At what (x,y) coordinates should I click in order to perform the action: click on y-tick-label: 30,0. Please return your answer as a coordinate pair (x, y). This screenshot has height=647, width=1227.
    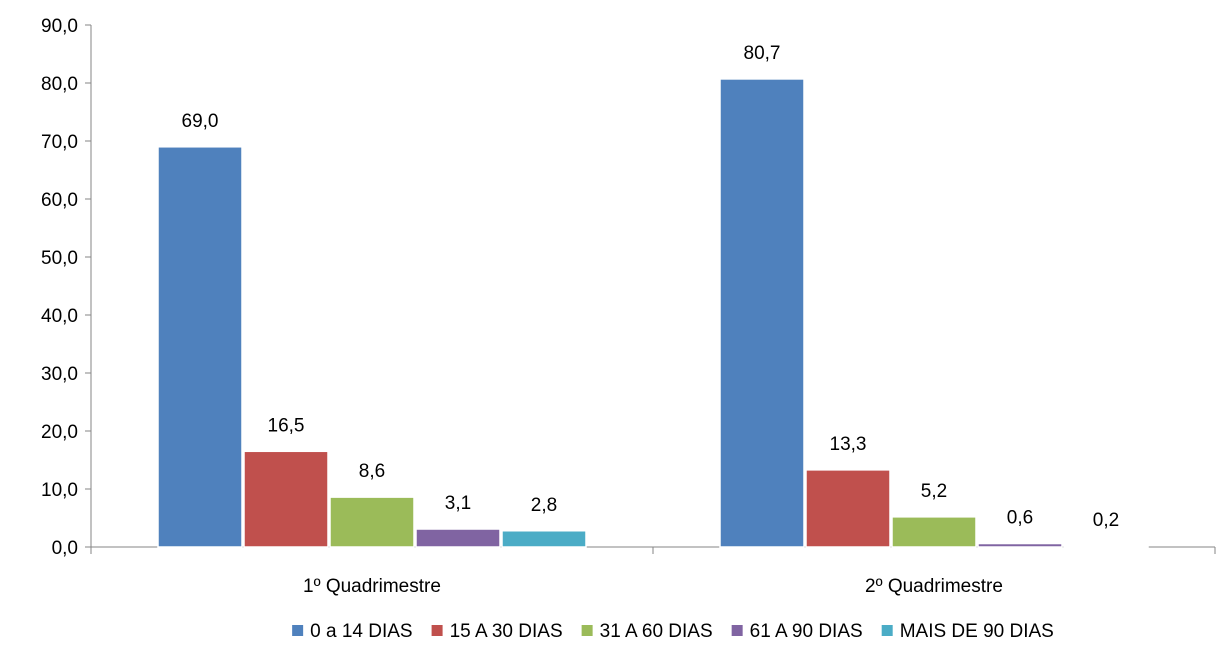
    Looking at the image, I should click on (59, 374).